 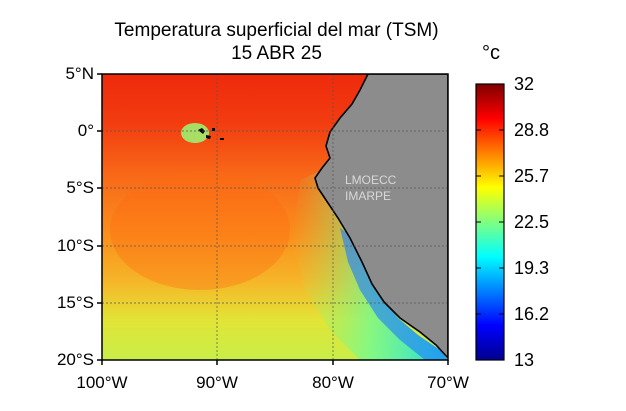 I want to click on south-america-land, so click(x=381, y=217).